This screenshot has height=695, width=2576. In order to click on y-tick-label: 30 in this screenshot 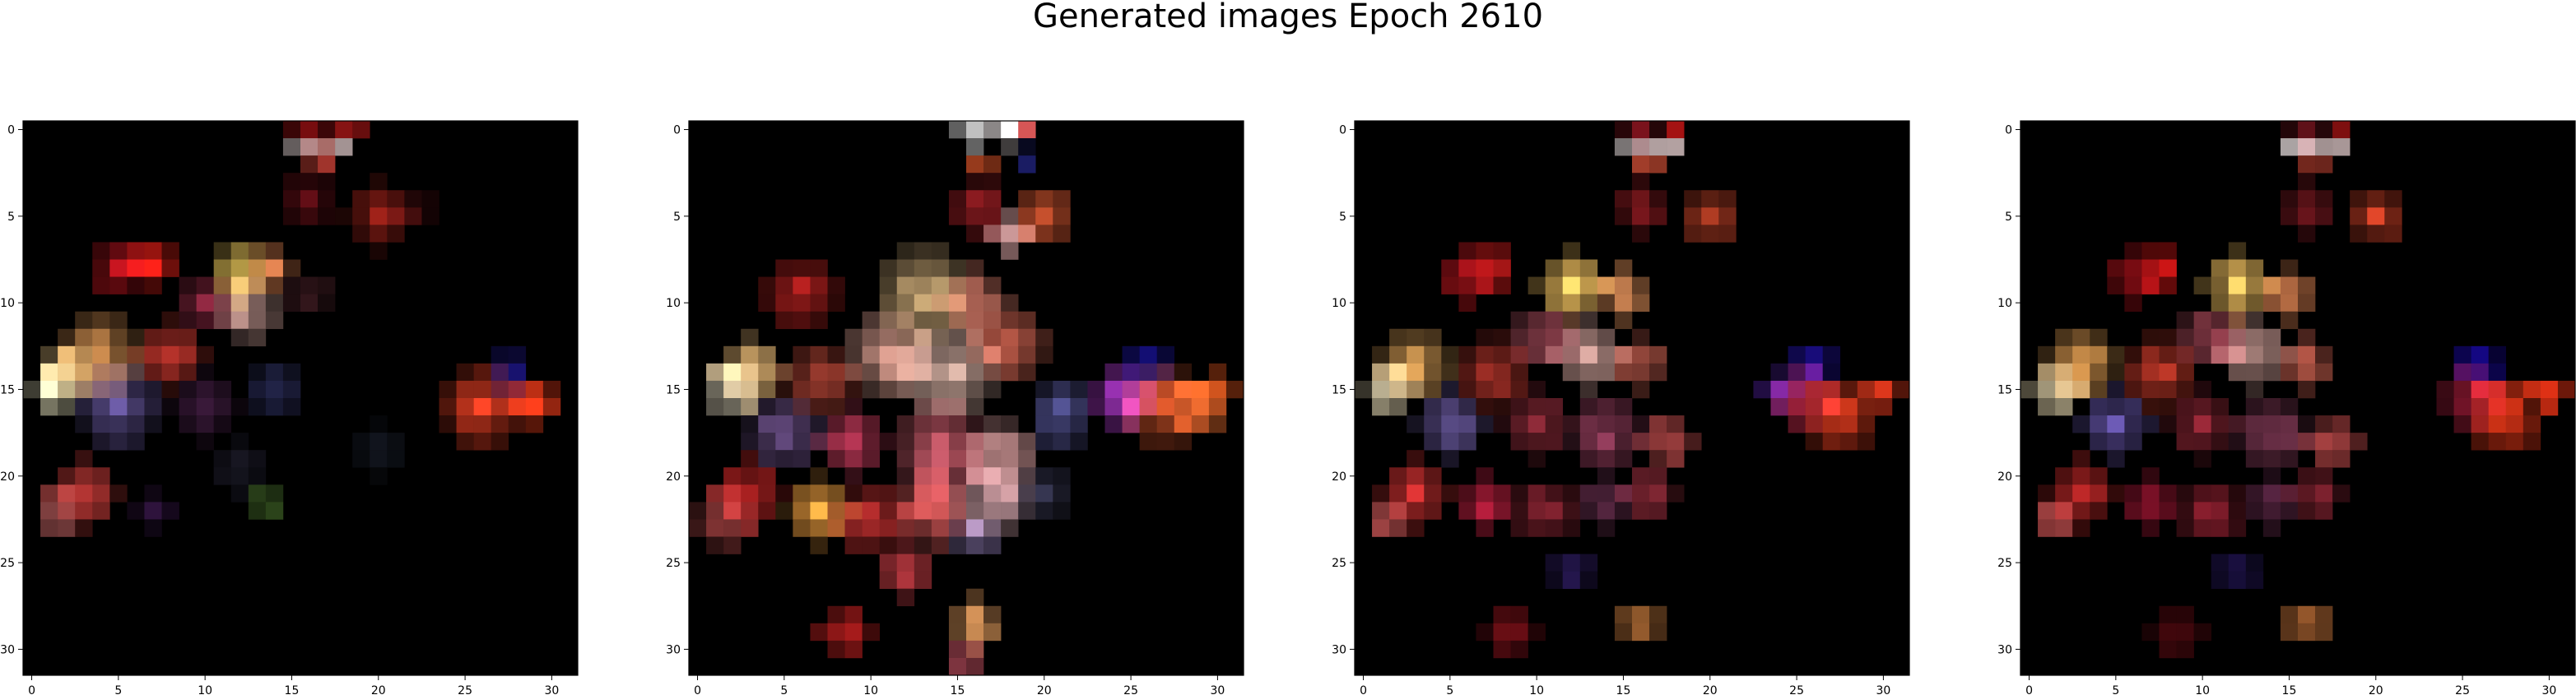, I will do `click(673, 649)`.